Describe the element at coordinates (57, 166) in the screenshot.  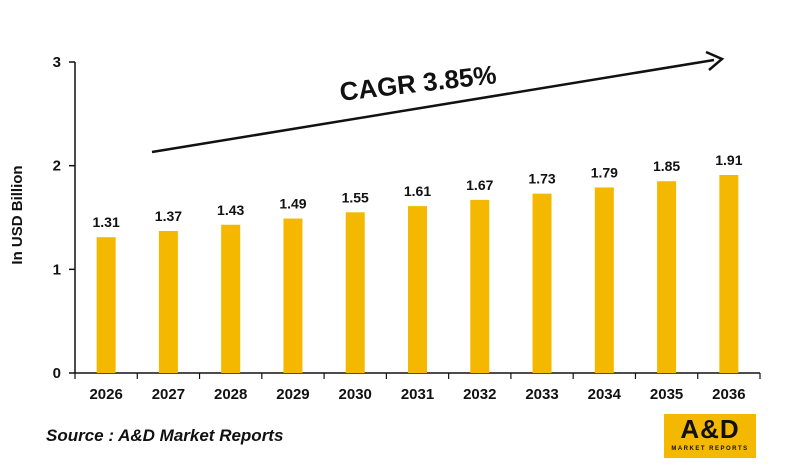
I see `y-tick-label: 2` at that location.